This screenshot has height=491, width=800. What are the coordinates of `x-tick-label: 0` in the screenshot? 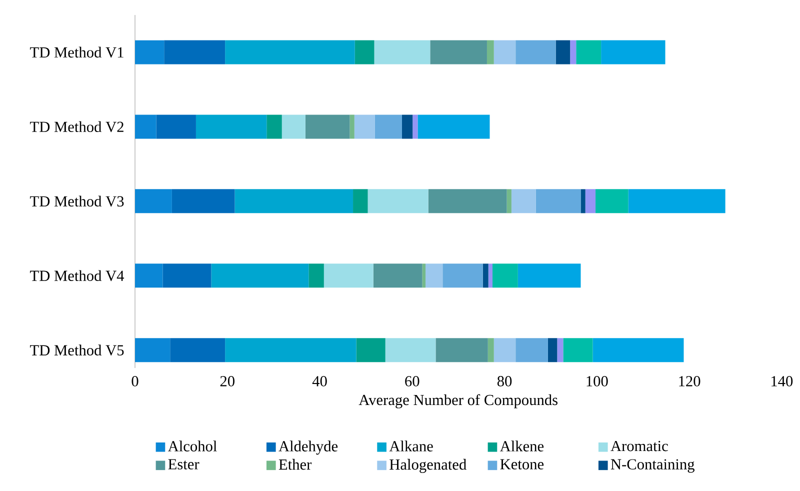 It's located at (135, 381).